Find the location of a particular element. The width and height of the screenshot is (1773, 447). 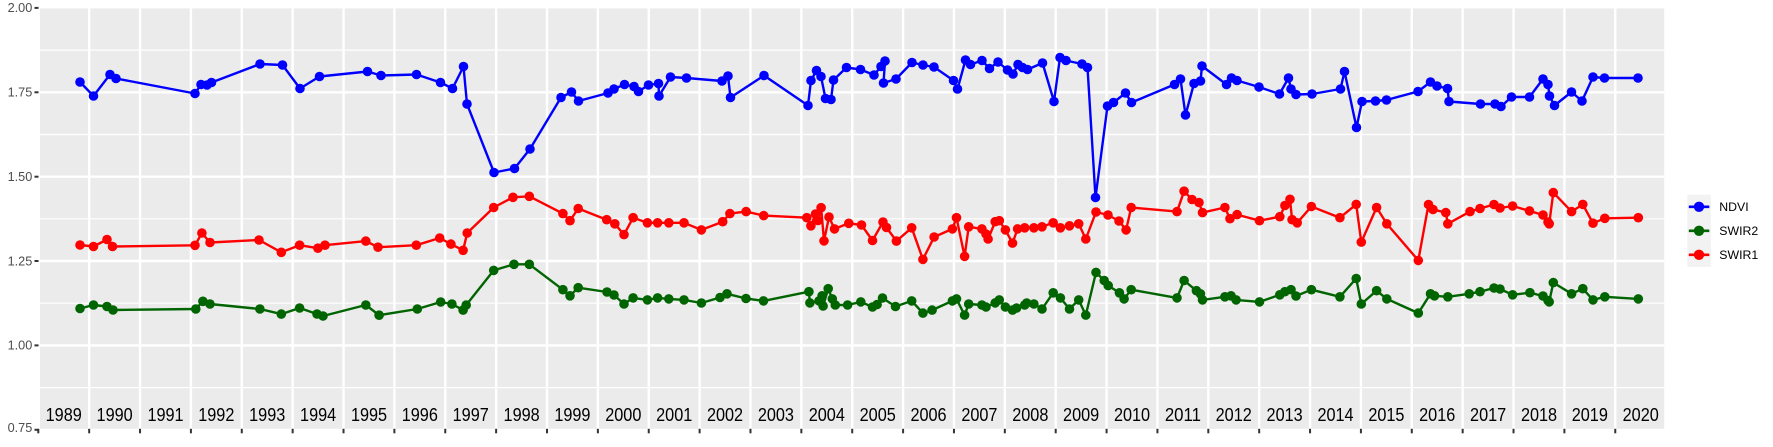

svg-text: 2010 is located at coordinates (1132, 414).